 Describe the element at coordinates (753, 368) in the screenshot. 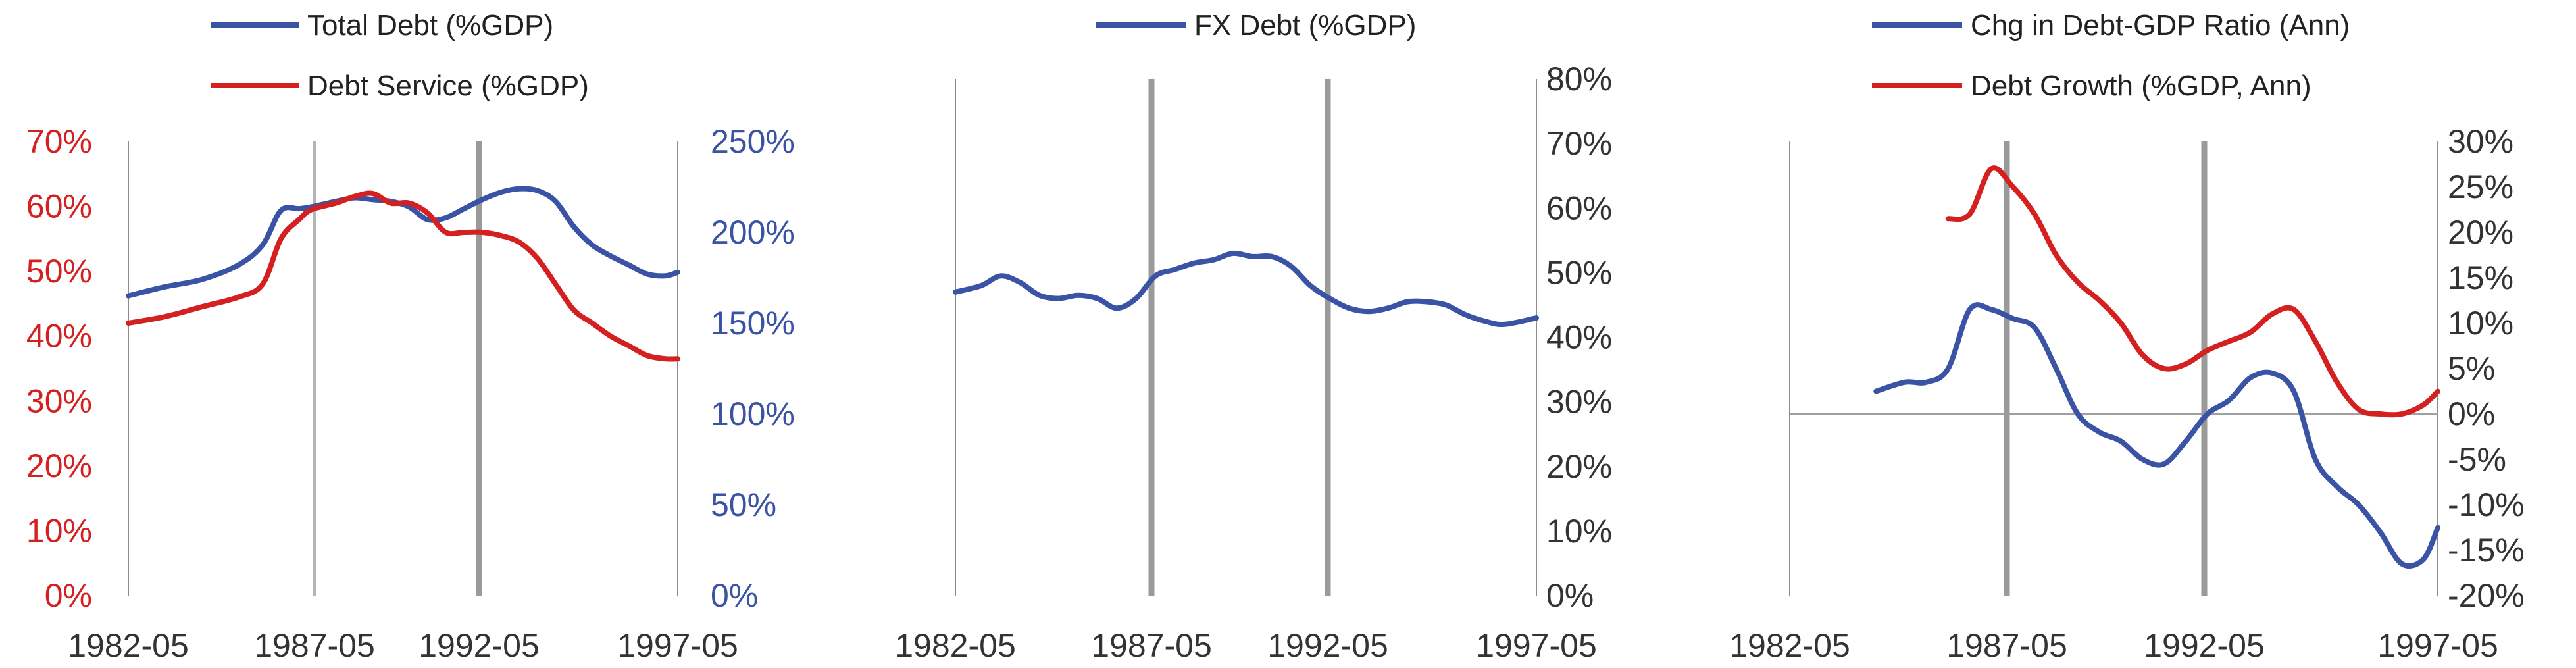

I see `right-axis-ticks: 0% 50% 100% 150% 200% 250%` at that location.